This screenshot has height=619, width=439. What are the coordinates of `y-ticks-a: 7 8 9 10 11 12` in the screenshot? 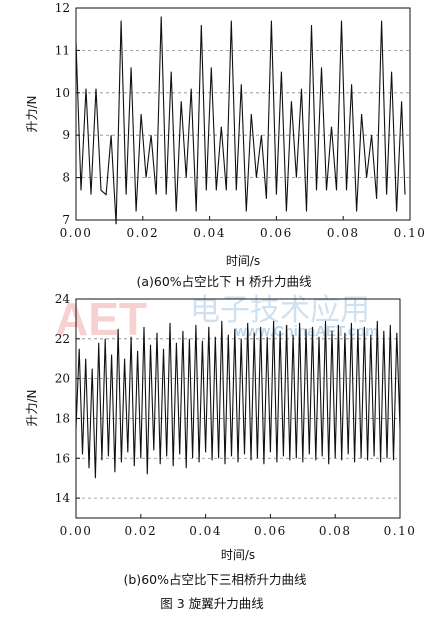 It's located at (67, 114).